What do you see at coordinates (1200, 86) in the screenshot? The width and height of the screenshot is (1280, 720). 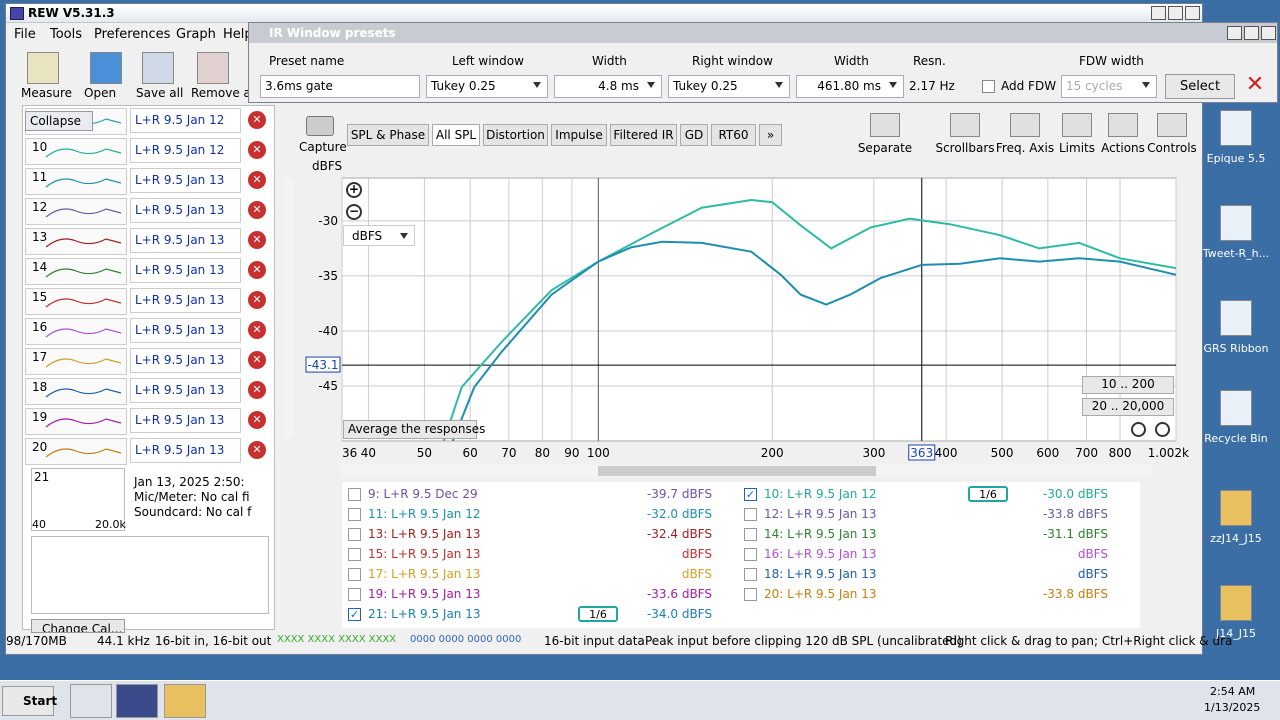 I see `select-button: Select` at bounding box center [1200, 86].